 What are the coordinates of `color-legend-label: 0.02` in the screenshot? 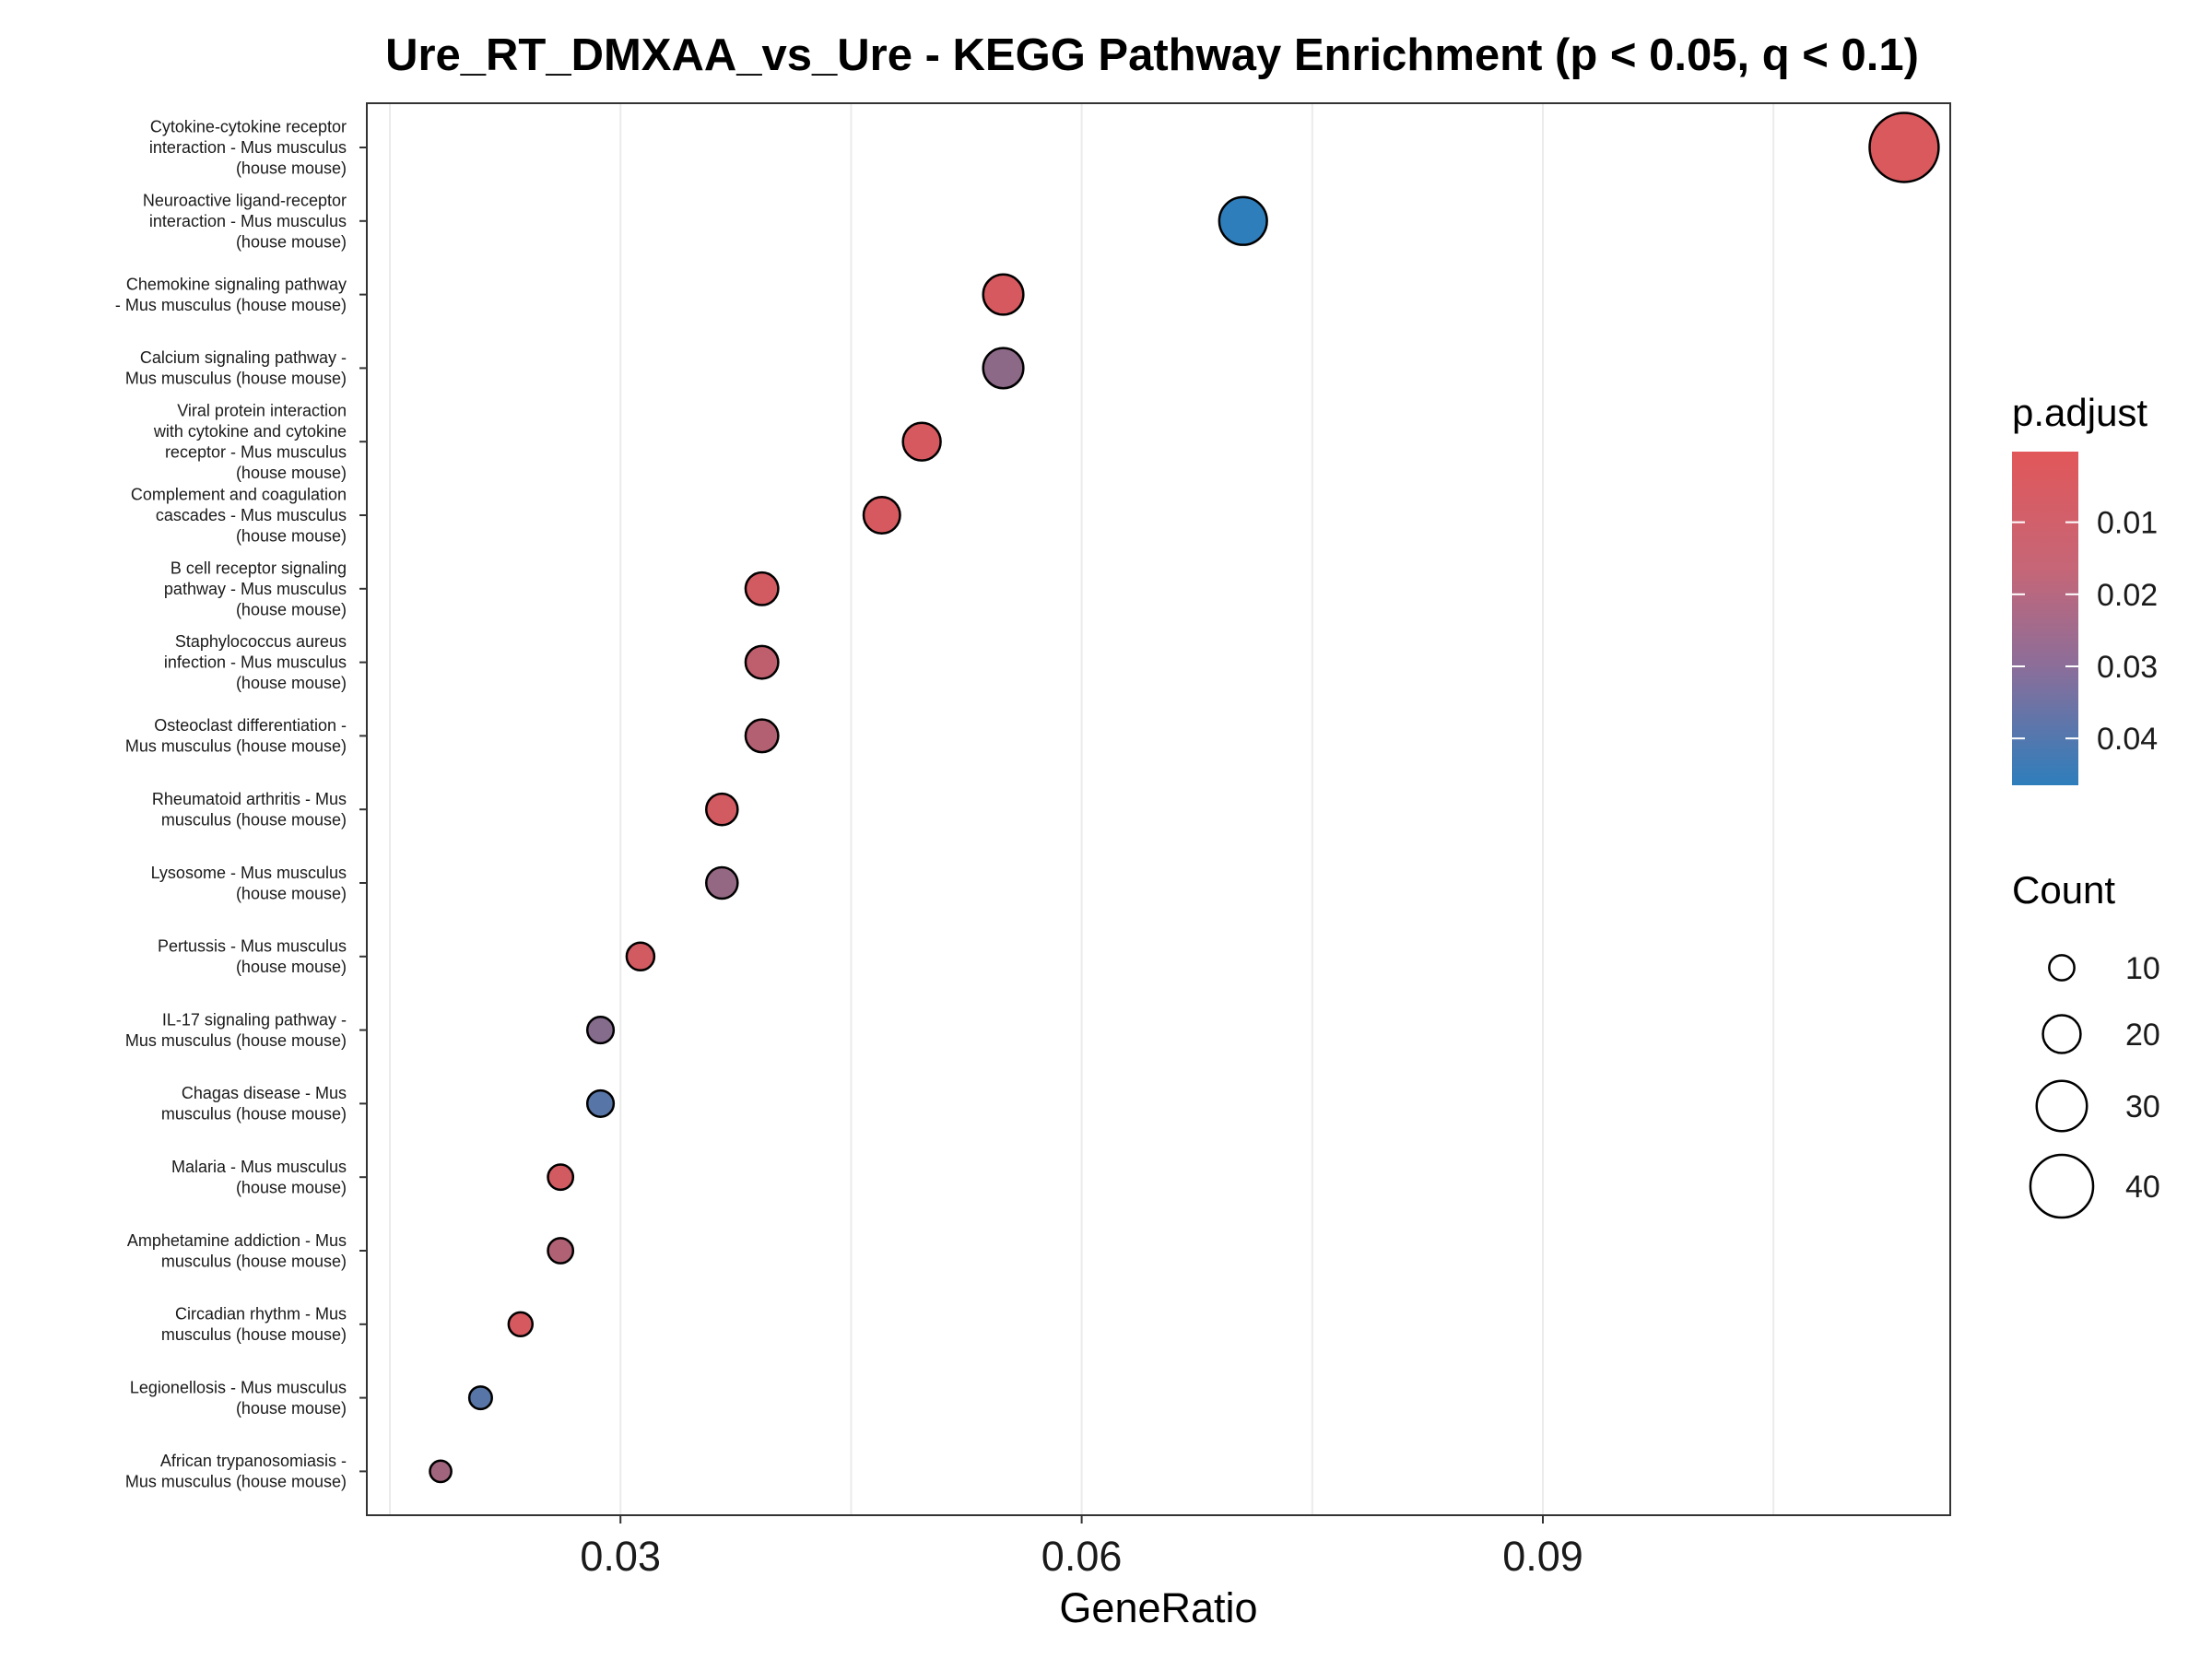 It's located at (2127, 595).